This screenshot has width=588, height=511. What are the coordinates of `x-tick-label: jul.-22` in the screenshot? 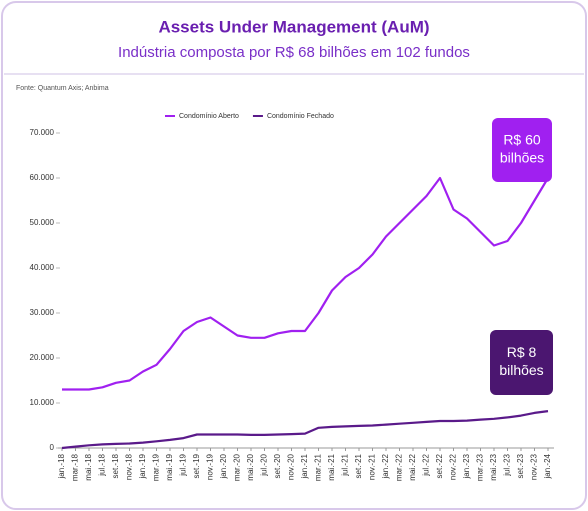 It's located at (426, 464).